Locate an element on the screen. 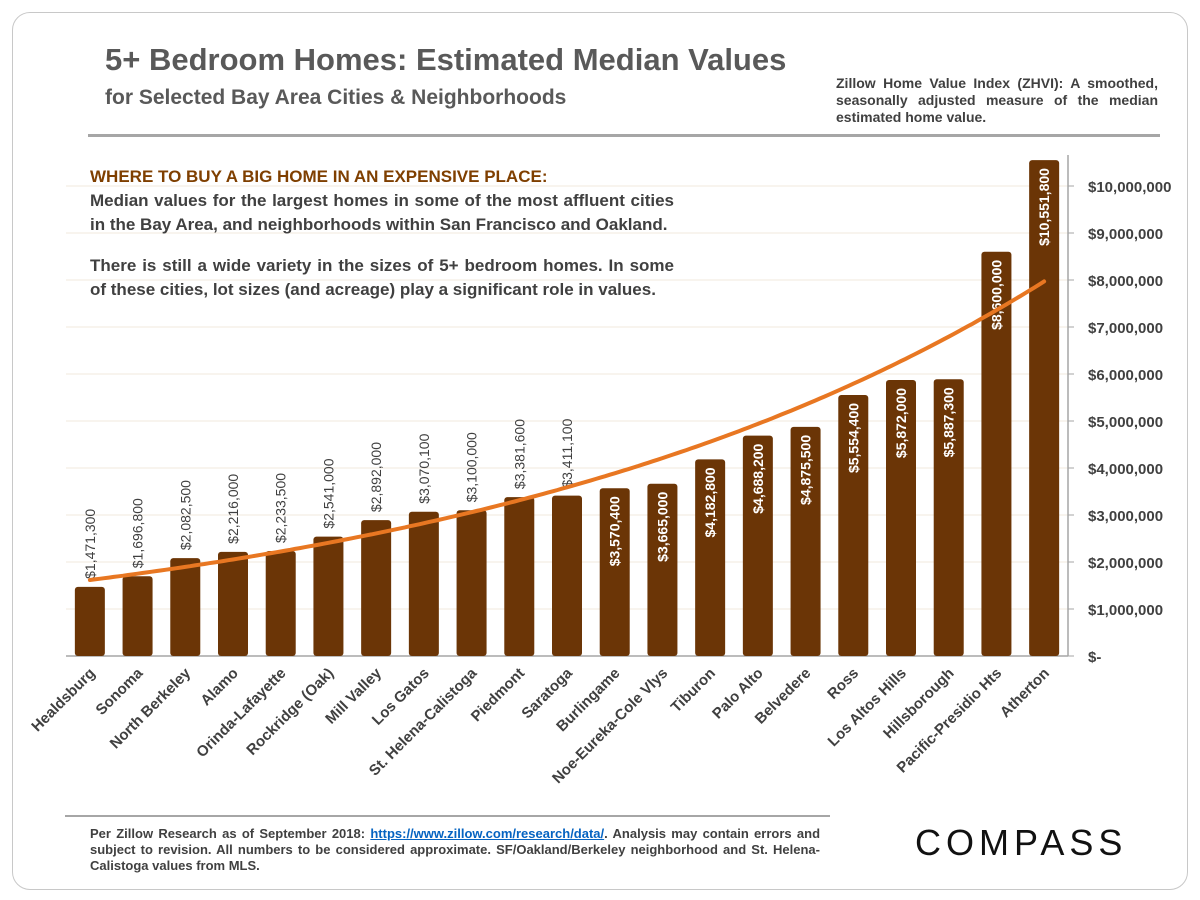  y-tick-label: $6,000,000 is located at coordinates (1125, 375).